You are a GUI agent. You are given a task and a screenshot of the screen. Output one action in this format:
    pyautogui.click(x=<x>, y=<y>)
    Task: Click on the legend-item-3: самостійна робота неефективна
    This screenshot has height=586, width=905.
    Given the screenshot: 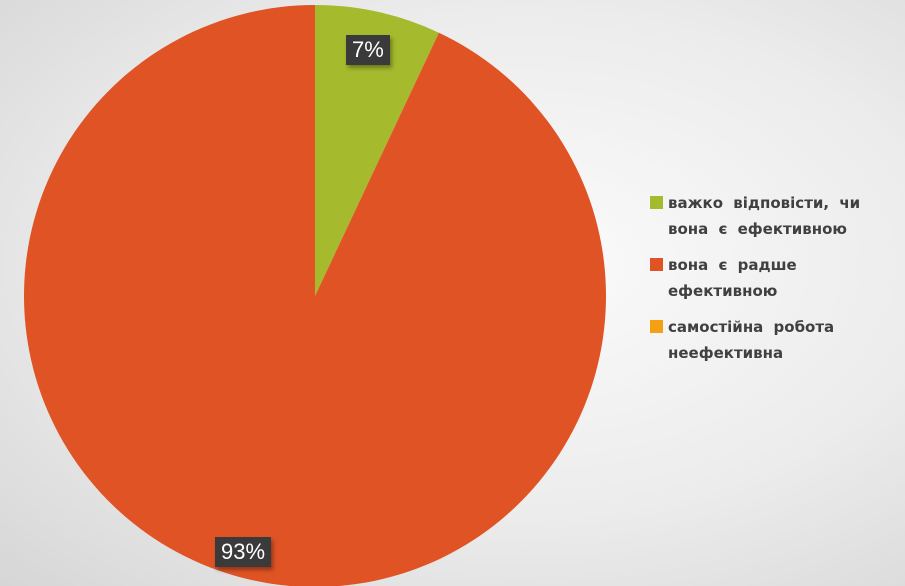 What is the action you would take?
    pyautogui.click(x=775, y=340)
    